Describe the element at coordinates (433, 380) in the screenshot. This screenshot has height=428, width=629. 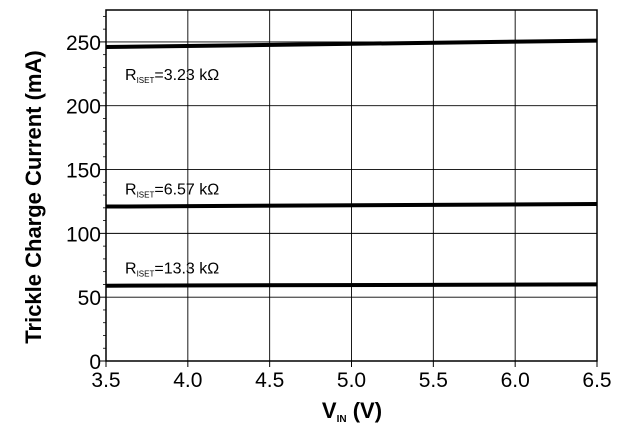
I see `x-tick-label: 5.5` at that location.